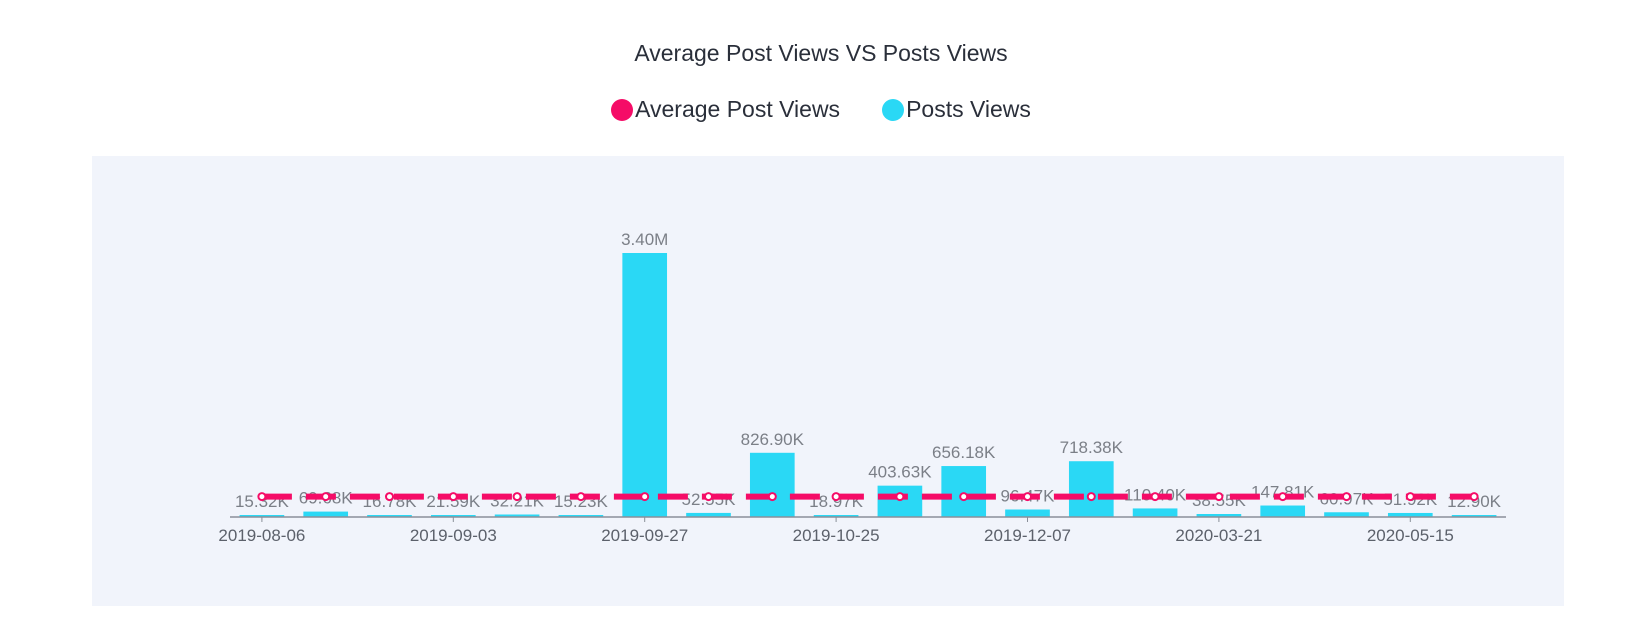 This screenshot has height=644, width=1642. What do you see at coordinates (773, 439) in the screenshot?
I see `bar-value-label: 826.90K` at bounding box center [773, 439].